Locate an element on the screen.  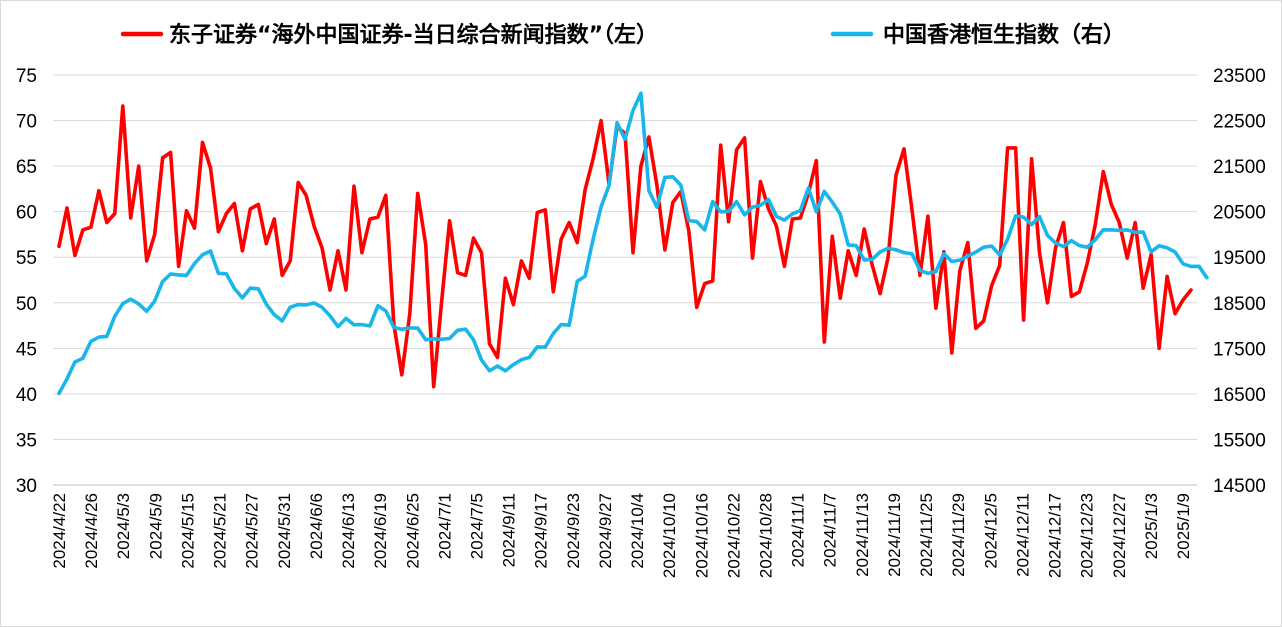
x-tick-label: 2024/7/5 is located at coordinates (477, 526).